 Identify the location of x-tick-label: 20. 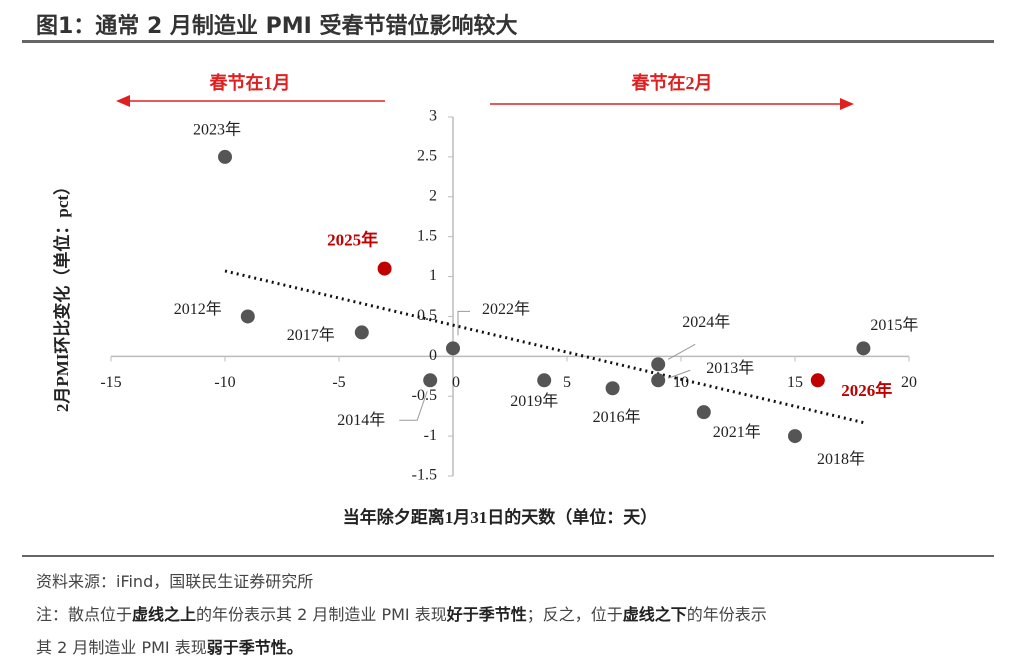
(909, 382).